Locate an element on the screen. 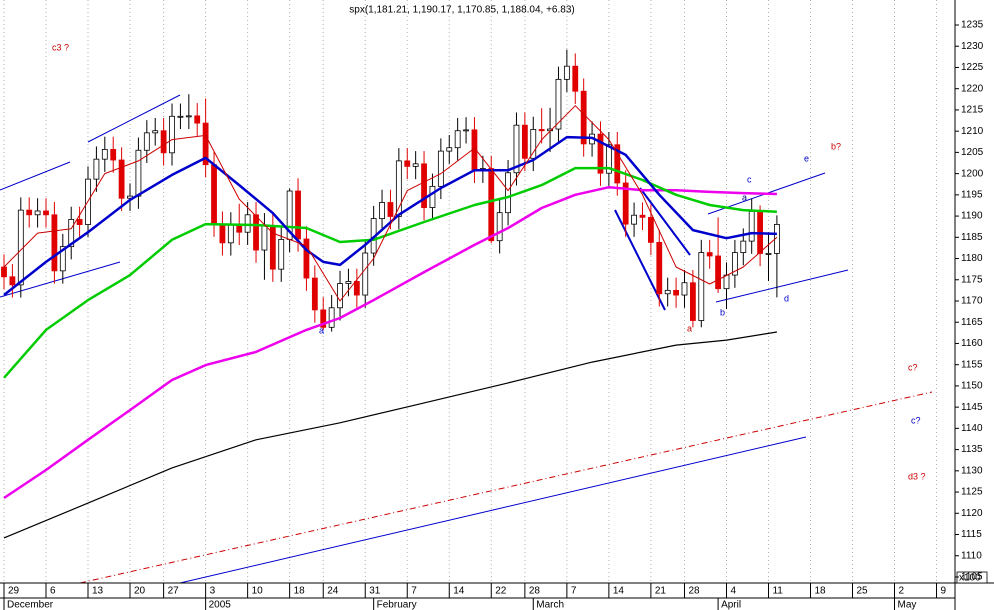 The height and width of the screenshot is (610, 994). annotation: c3 ? is located at coordinates (60, 47).